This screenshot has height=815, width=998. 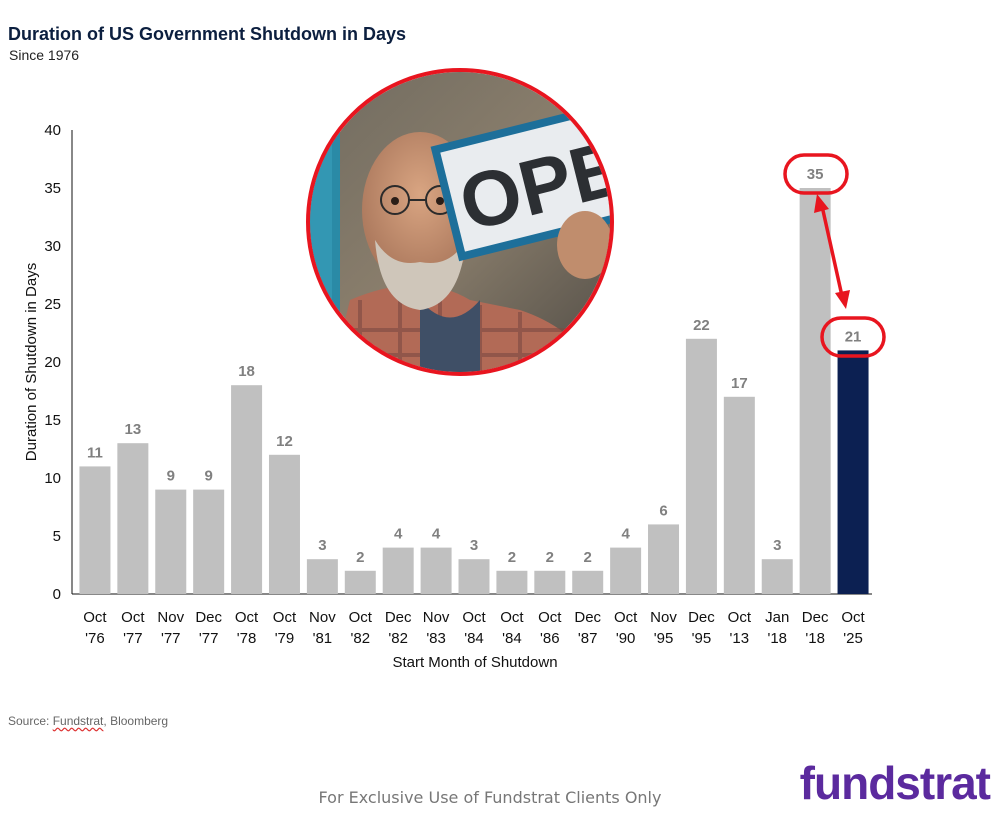 I want to click on category-label-month: Jan, so click(x=777, y=617).